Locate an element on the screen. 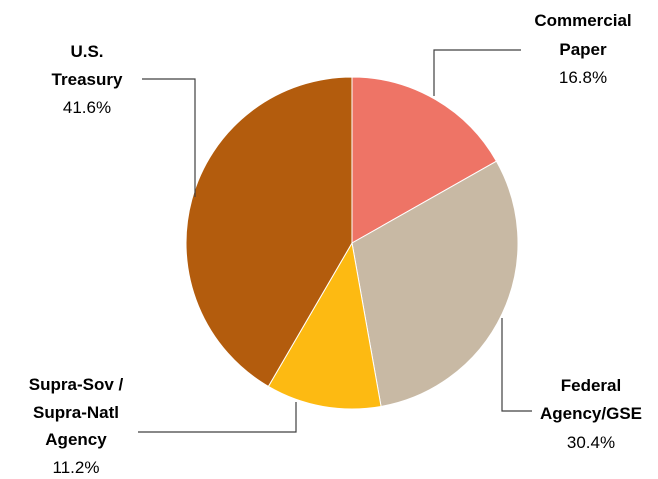 The image size is (658, 479). commercial-paper-label-line-2: Paper is located at coordinates (583, 49).